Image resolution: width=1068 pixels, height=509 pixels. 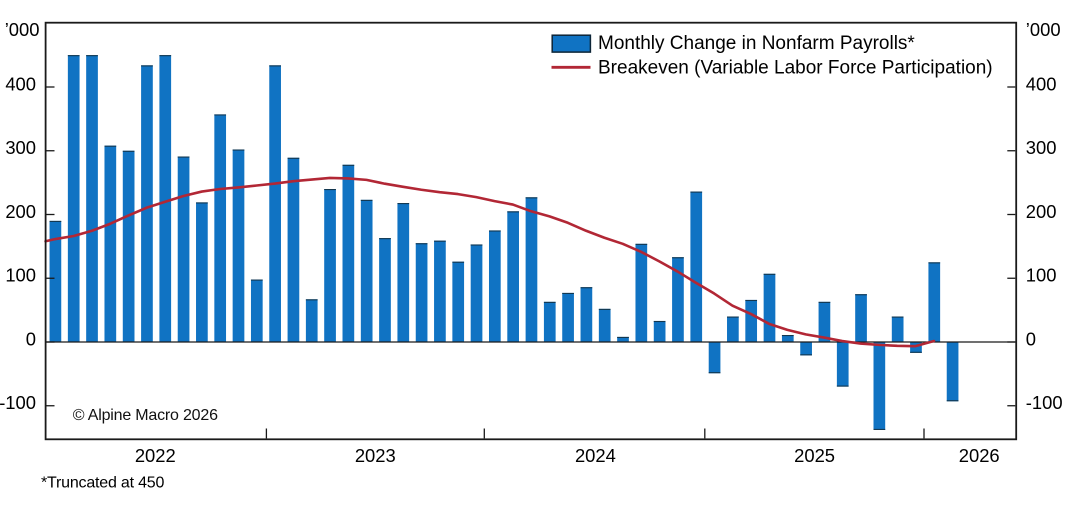 I want to click on svg-text: *Truncated at 450, so click(x=103, y=483).